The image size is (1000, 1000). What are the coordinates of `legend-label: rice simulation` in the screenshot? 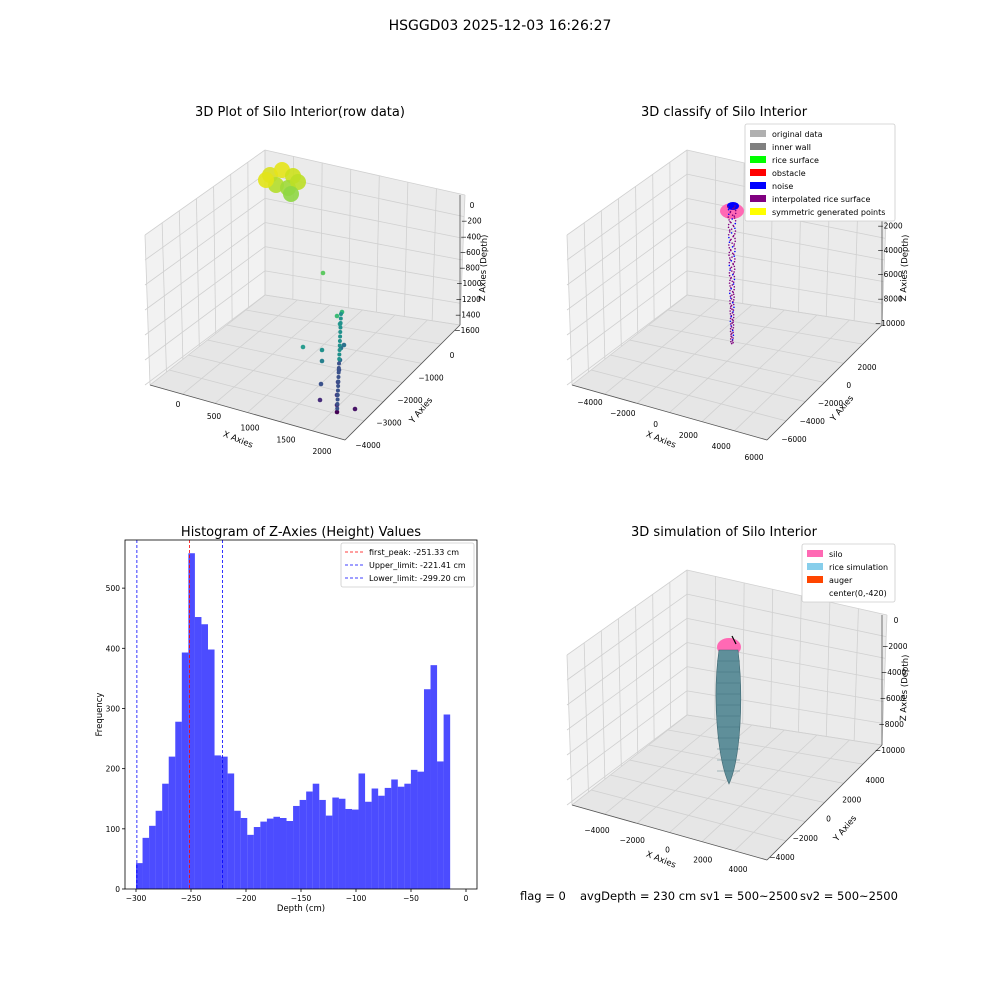 It's located at (858, 567).